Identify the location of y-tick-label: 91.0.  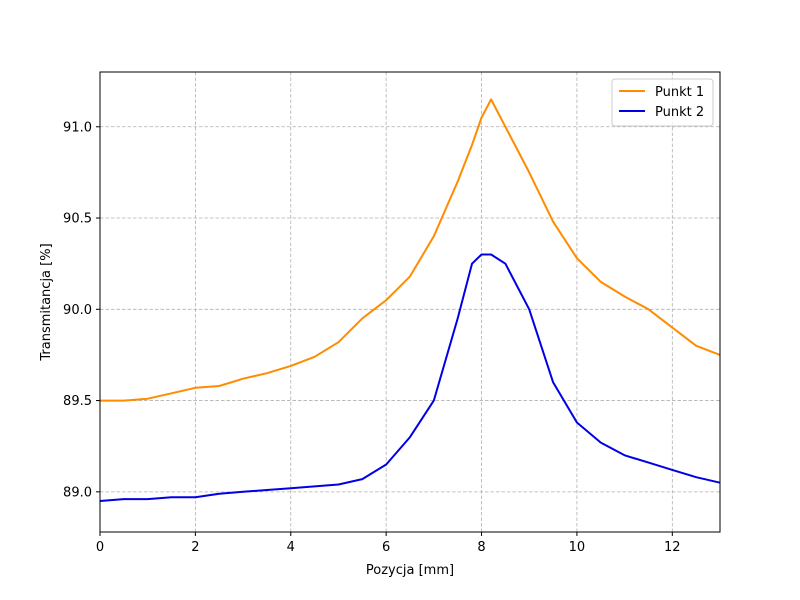
(77, 127).